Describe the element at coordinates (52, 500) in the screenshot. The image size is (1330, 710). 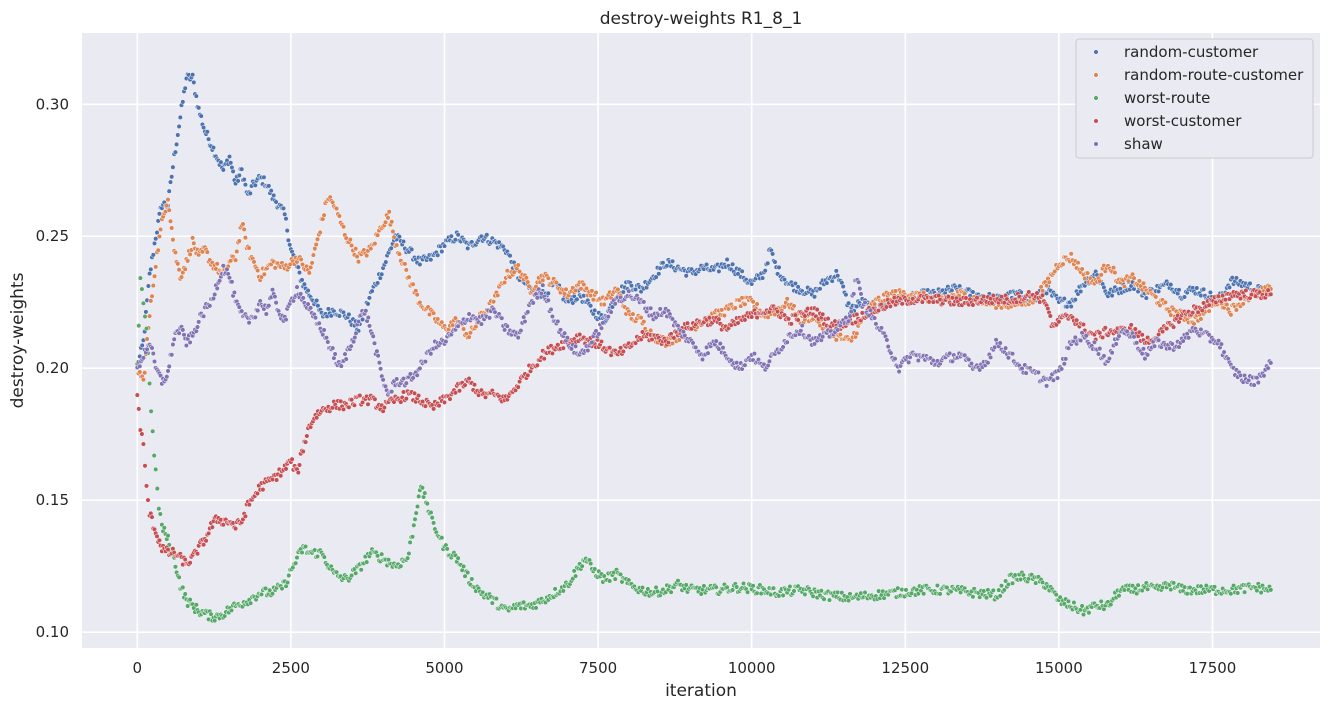
I see `y-tick-label: 0.15` at that location.